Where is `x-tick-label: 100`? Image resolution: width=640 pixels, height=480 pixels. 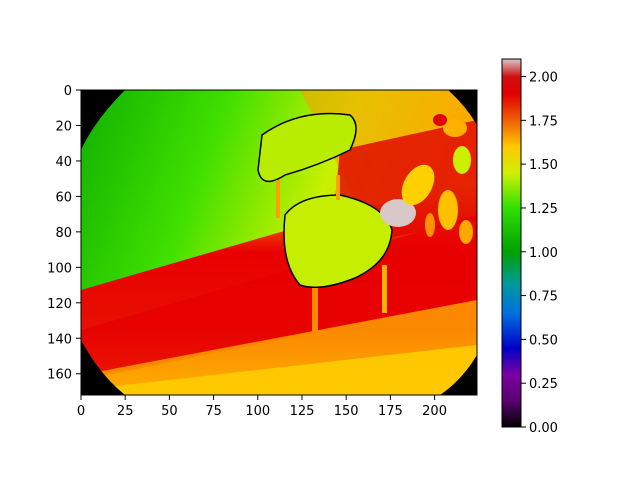 x-tick-label: 100 is located at coordinates (257, 411).